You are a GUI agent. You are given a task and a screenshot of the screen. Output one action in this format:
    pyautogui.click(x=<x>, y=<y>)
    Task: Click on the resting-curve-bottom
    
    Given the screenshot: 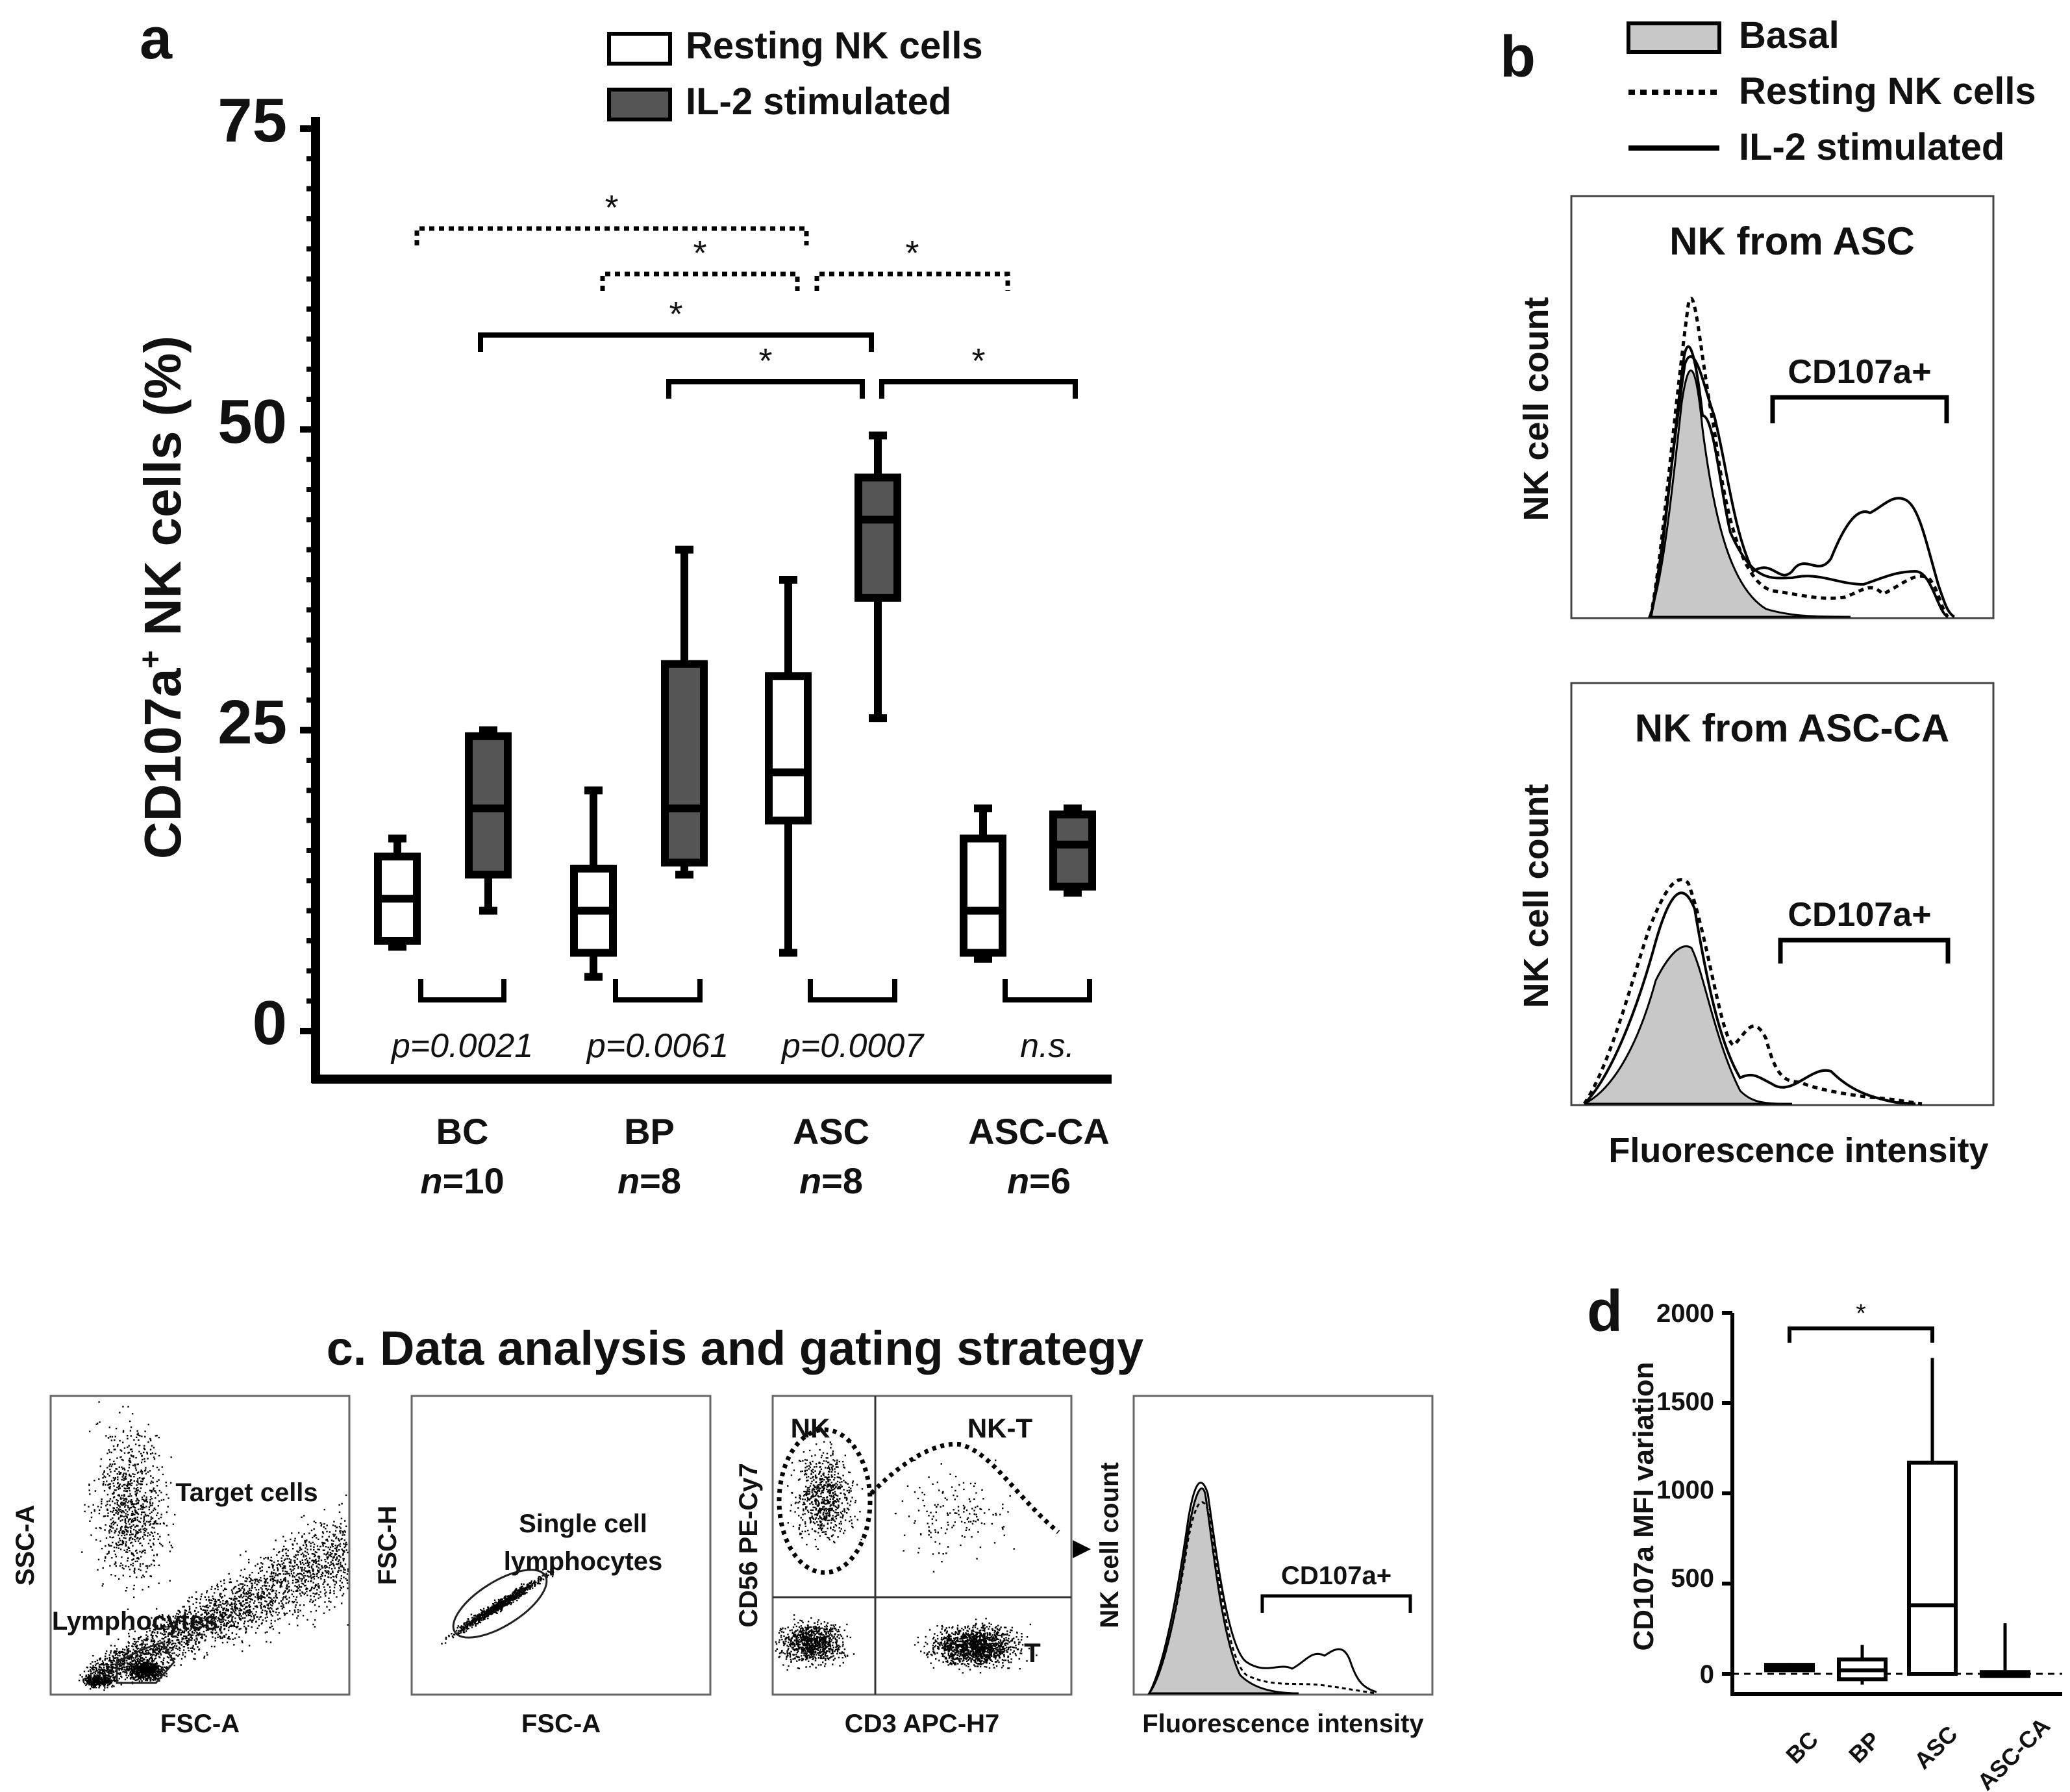 What is the action you would take?
    pyautogui.click(x=1753, y=992)
    